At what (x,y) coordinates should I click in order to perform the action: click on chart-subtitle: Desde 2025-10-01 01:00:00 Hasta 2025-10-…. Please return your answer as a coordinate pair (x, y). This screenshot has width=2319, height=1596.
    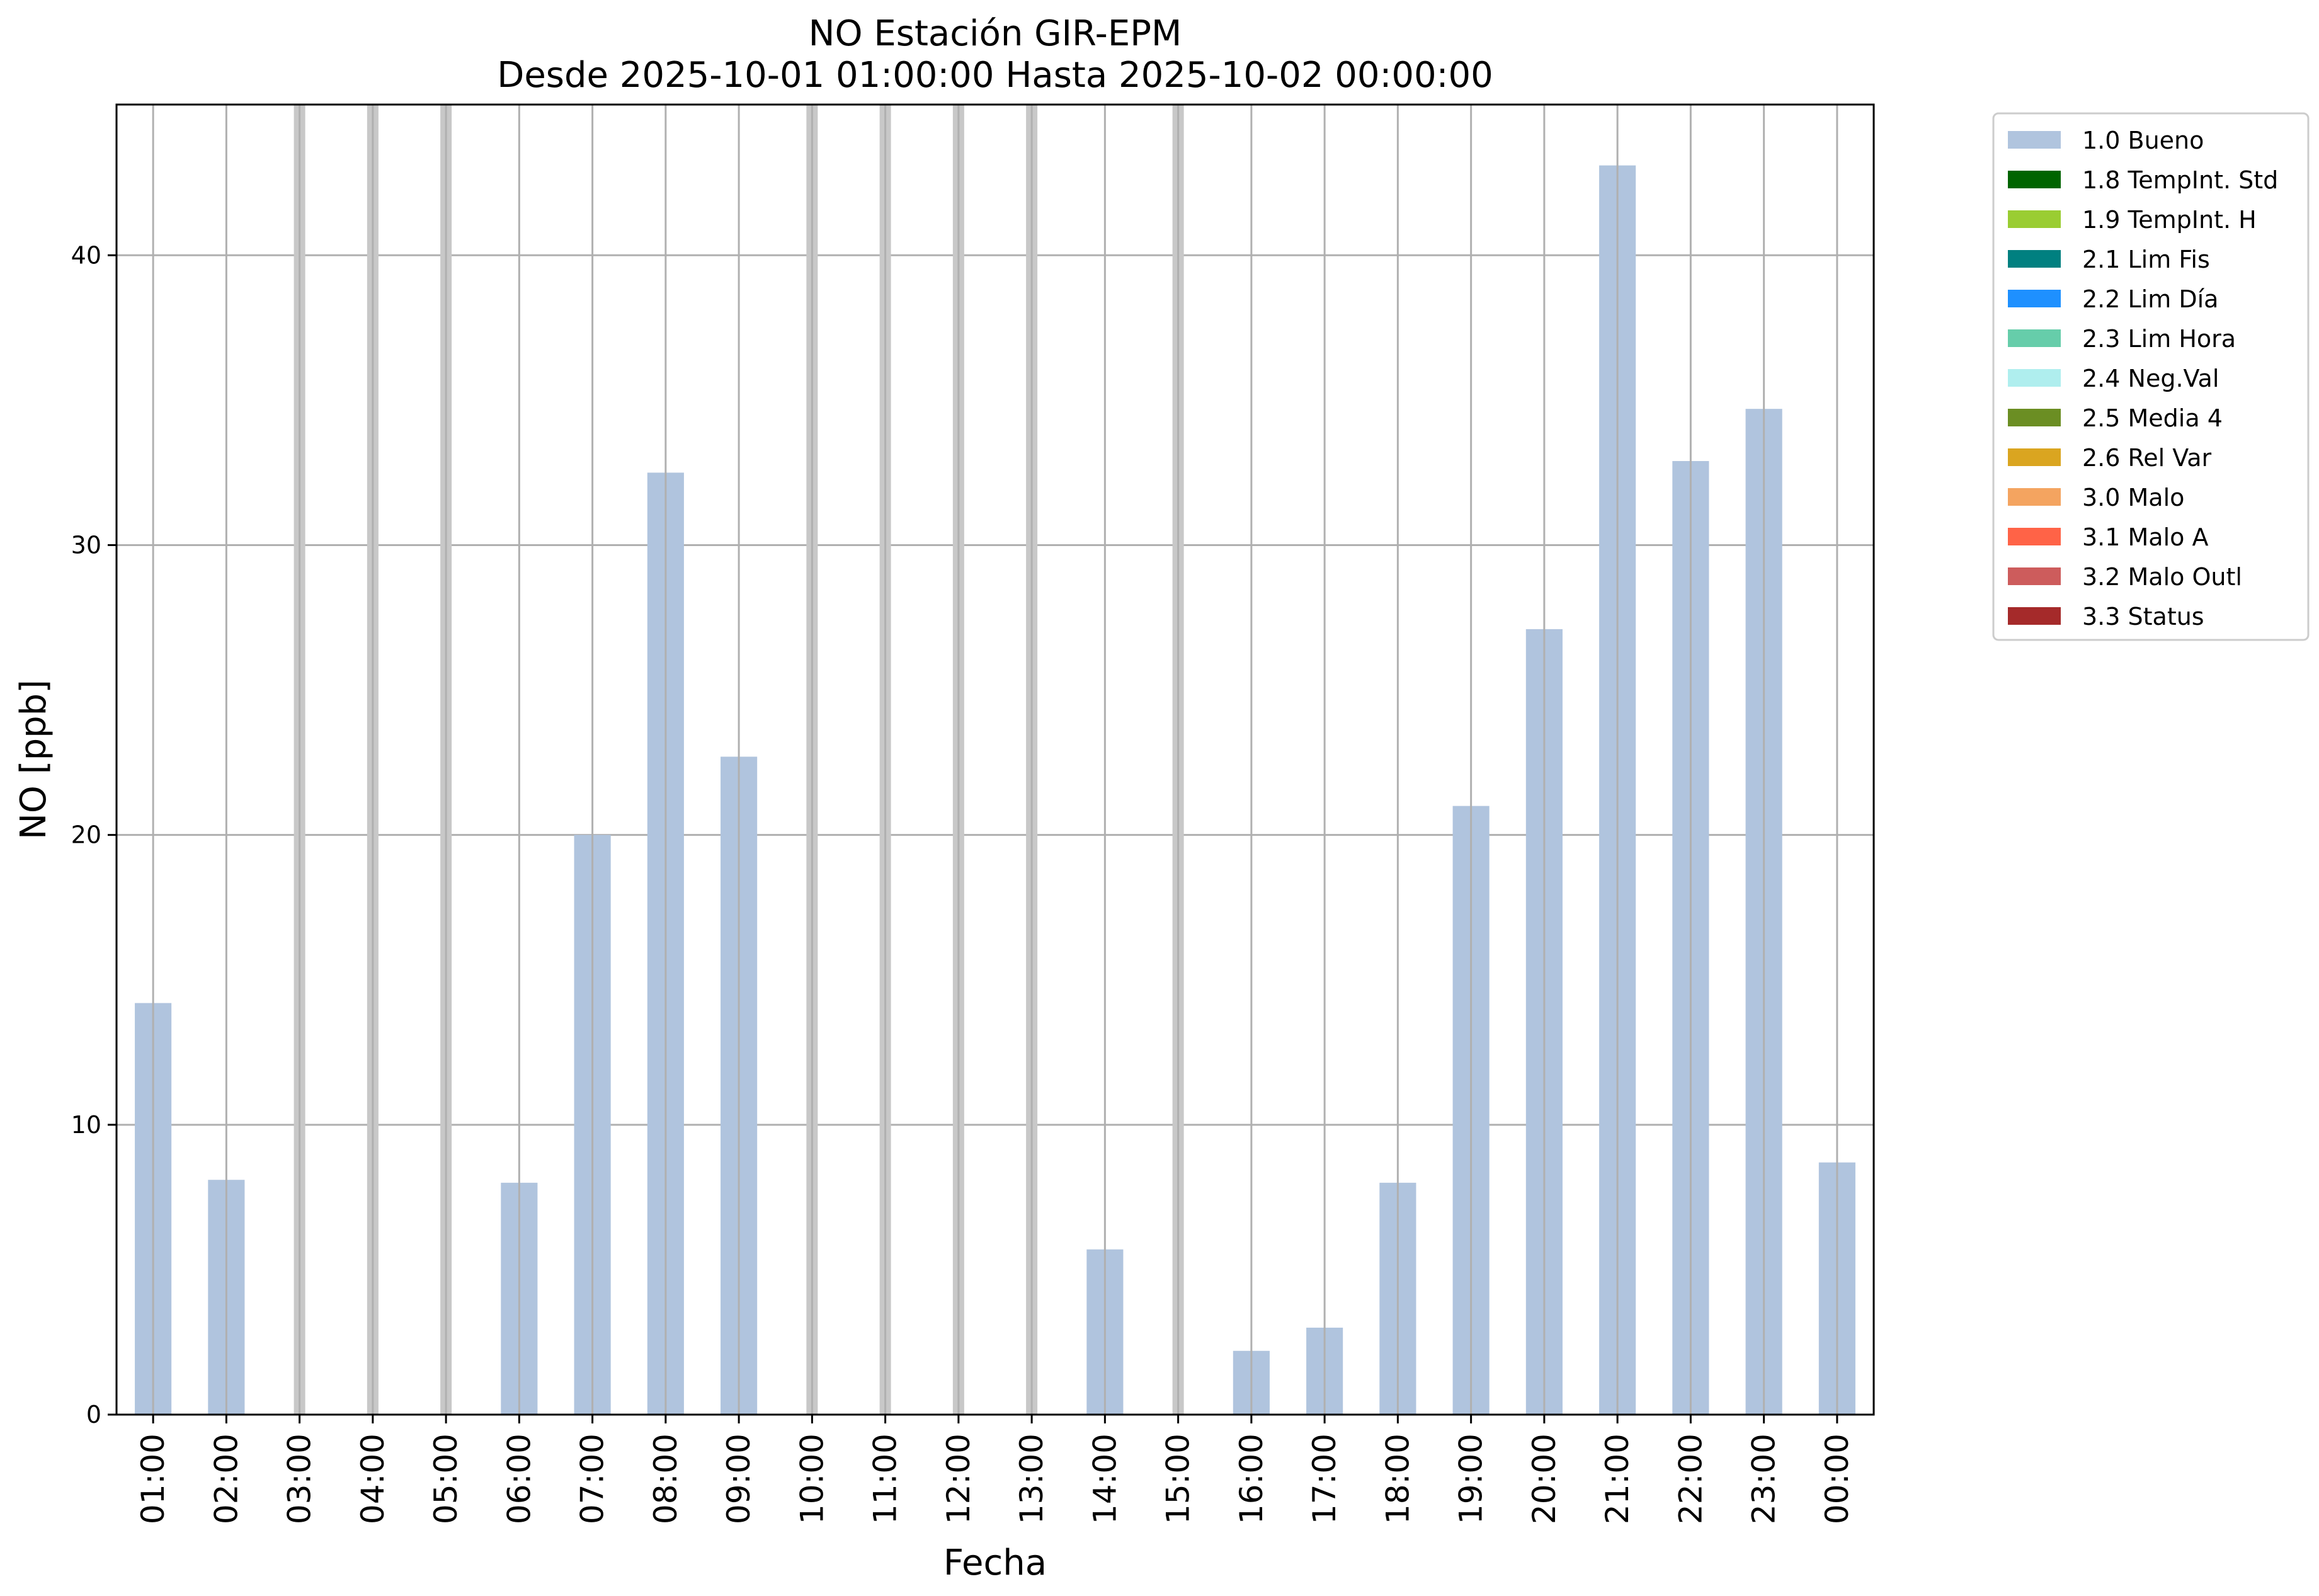
    Looking at the image, I should click on (995, 75).